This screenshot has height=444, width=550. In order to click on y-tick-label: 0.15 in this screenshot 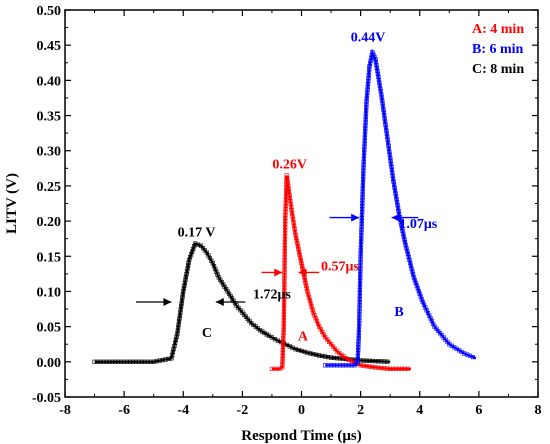, I will do `click(49, 257)`.